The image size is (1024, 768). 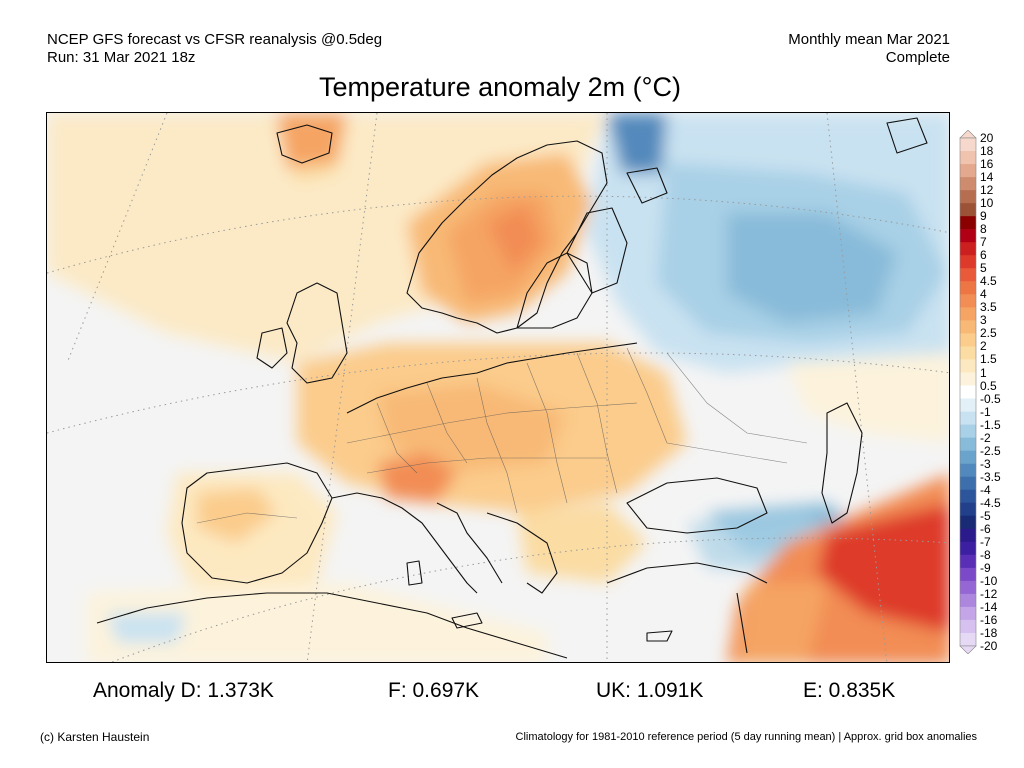 I want to click on colorbar, so click(x=968, y=392).